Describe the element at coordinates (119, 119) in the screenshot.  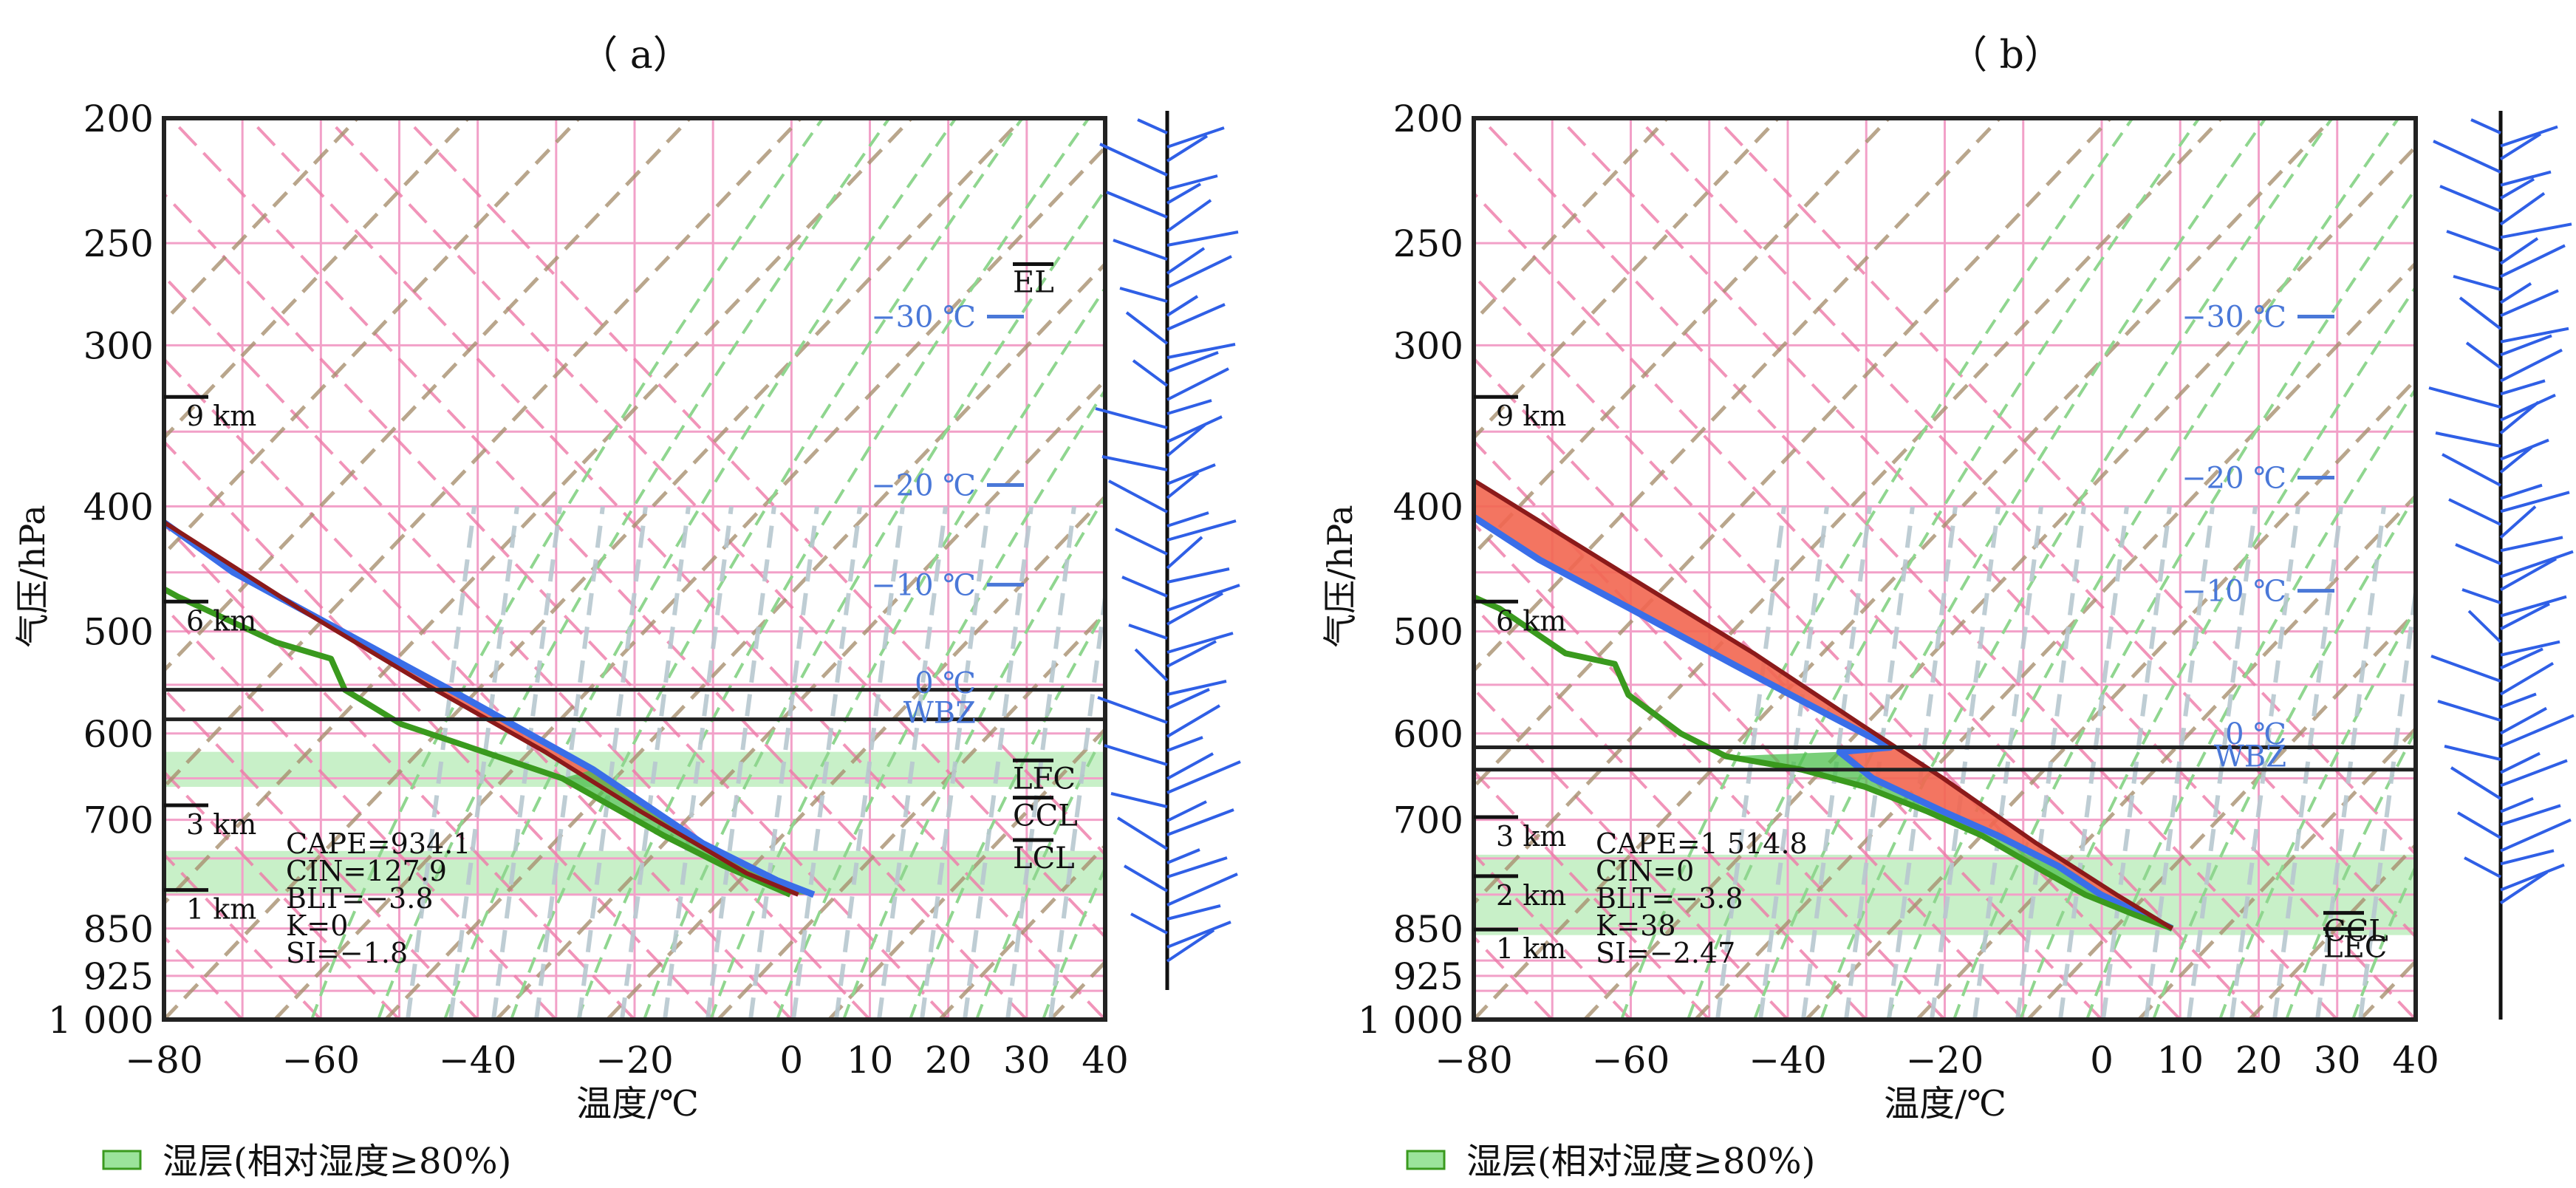
I see `y-tick-label: 200` at that location.